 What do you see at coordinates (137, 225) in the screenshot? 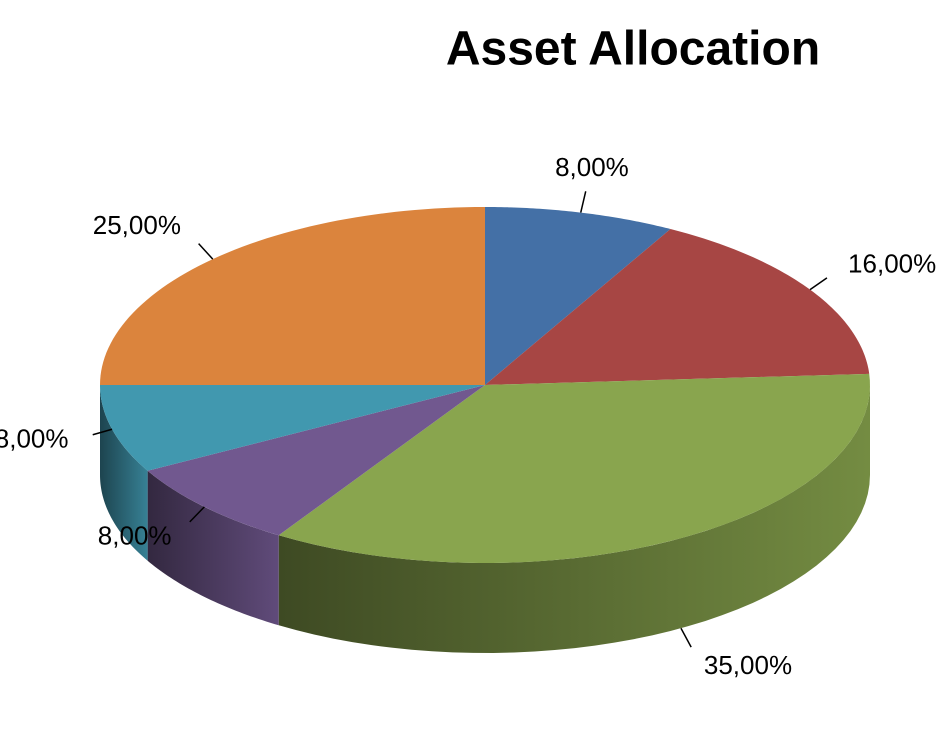
I see `data-label: 25,00%` at bounding box center [137, 225].